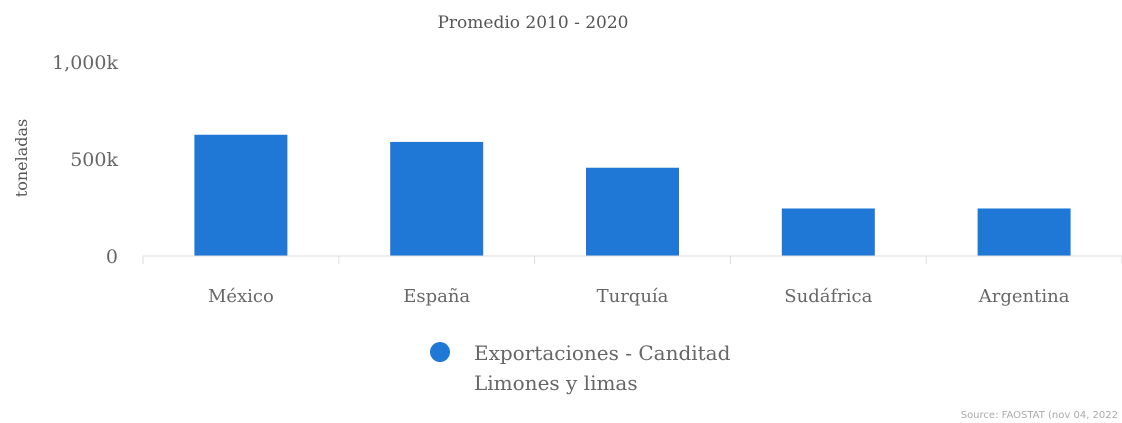  What do you see at coordinates (21, 158) in the screenshot?
I see `y-axis-label: toneladas` at bounding box center [21, 158].